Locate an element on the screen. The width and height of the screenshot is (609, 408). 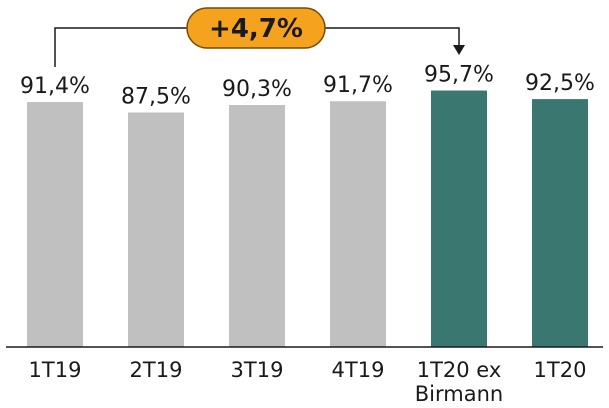
callout-badge-text: +4,7% is located at coordinates (256, 29).